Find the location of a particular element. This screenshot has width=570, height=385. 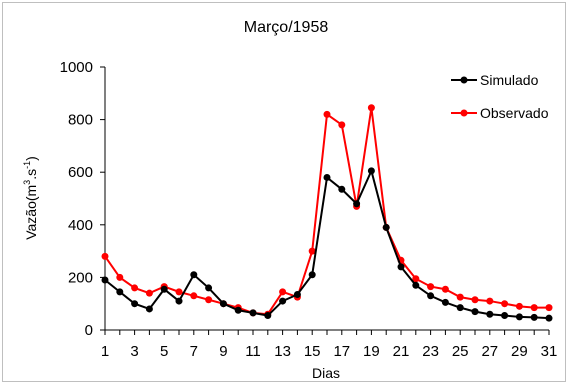

x-tick-label: 19 is located at coordinates (371, 351).